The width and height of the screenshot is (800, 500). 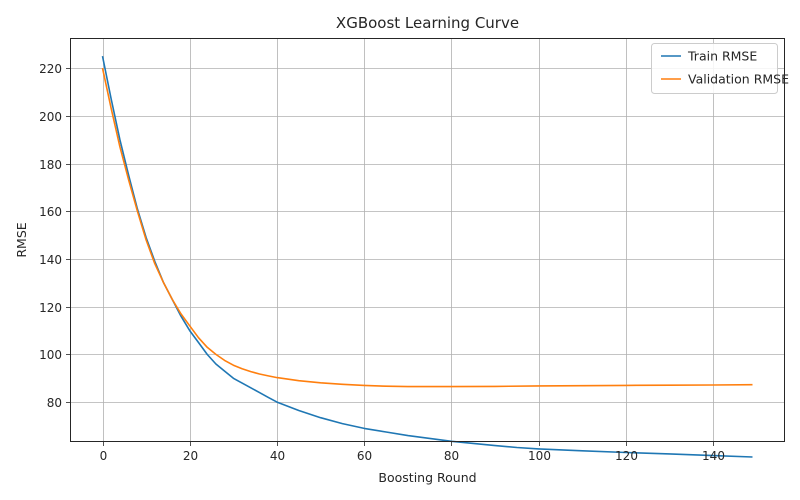 I want to click on x-tick-label: 20, so click(x=190, y=456).